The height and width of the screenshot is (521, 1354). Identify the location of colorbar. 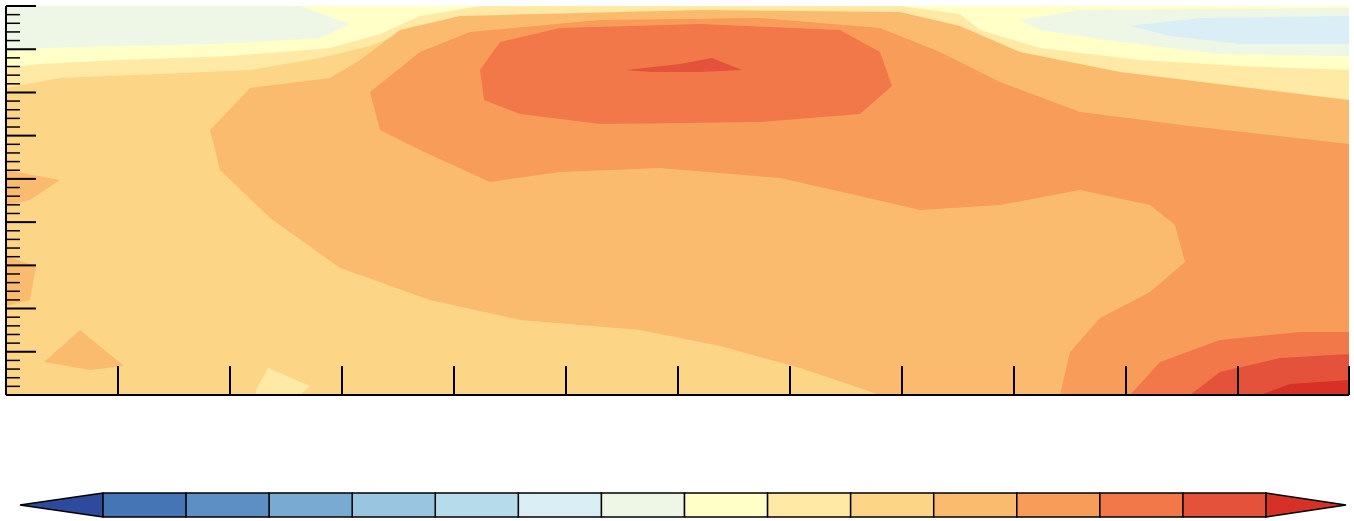
(683, 505).